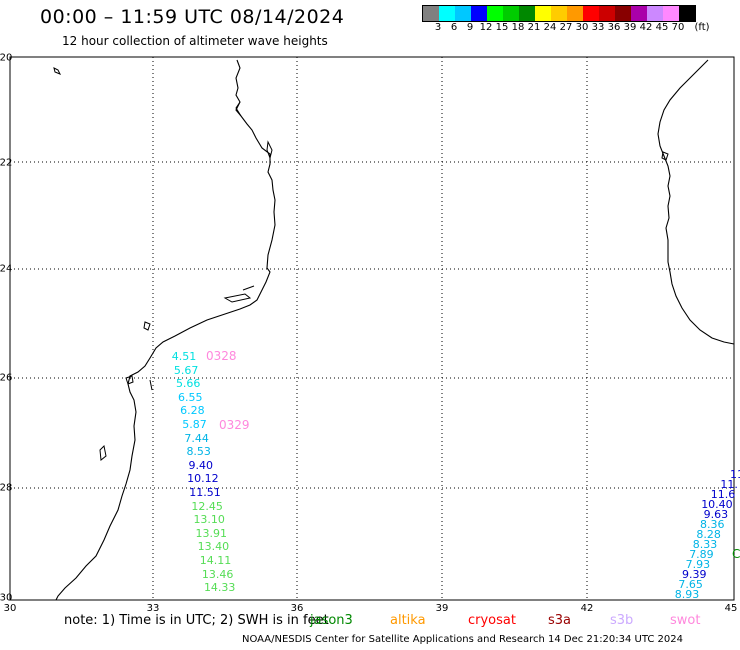 The image size is (740, 650). Describe the element at coordinates (190, 397) in the screenshot. I see `wave-height-label: 6.55` at that location.